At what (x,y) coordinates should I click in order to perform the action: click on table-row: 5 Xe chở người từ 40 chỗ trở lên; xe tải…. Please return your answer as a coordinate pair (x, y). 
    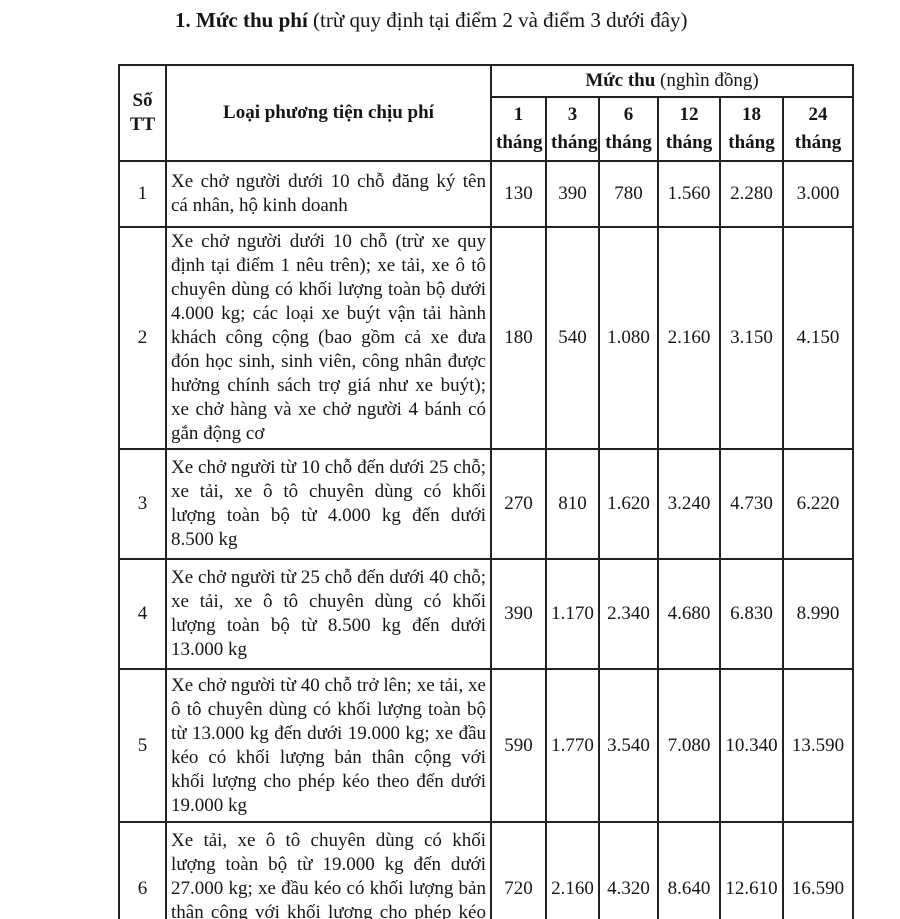
    Looking at the image, I should click on (486, 745).